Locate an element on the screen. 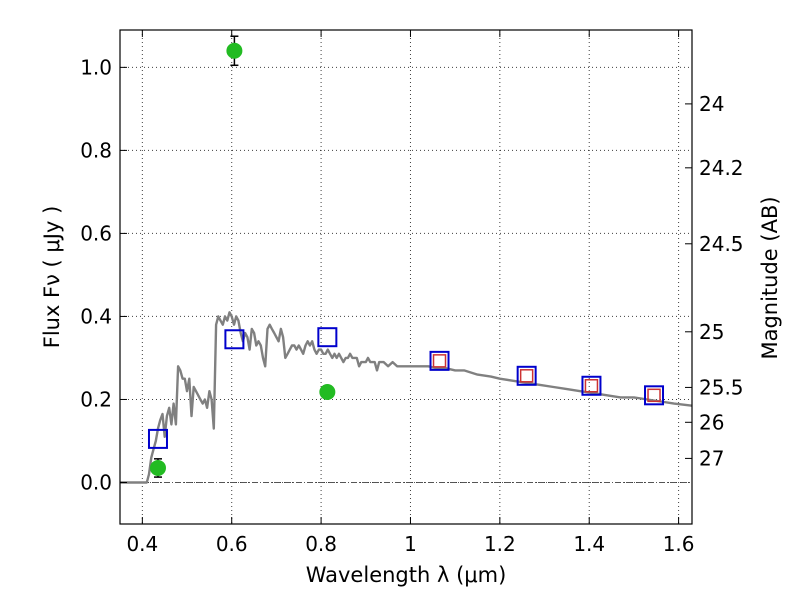  y-tick-label: 0.2 is located at coordinates (96, 399).